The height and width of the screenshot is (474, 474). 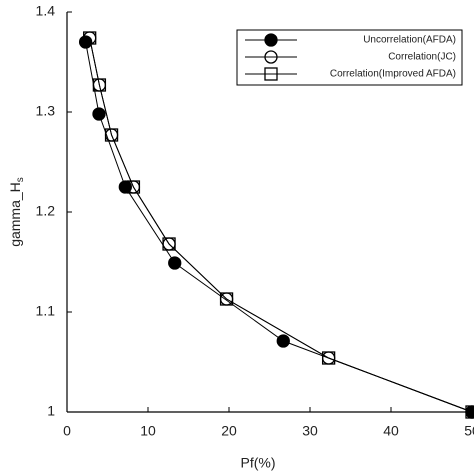 I want to click on x-tick-label: 50, so click(x=469, y=431).